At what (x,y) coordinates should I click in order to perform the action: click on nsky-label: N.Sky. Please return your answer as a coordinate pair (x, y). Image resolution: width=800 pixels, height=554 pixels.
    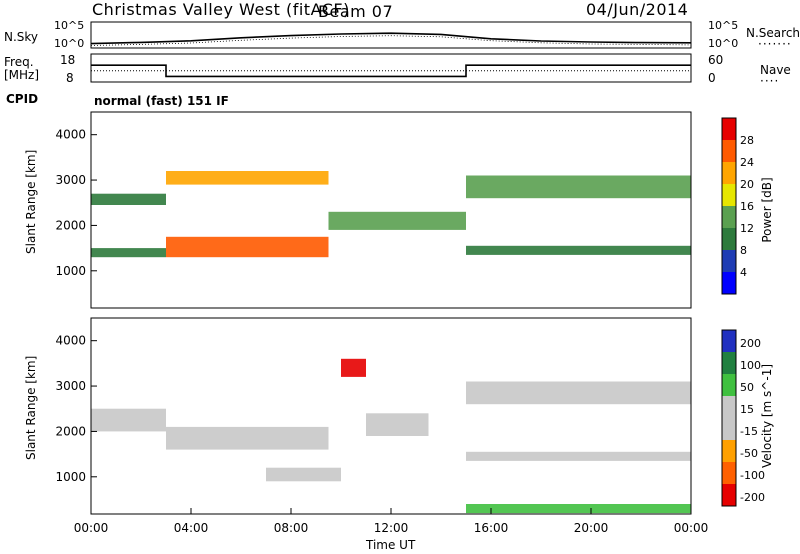
    Looking at the image, I should click on (21, 37).